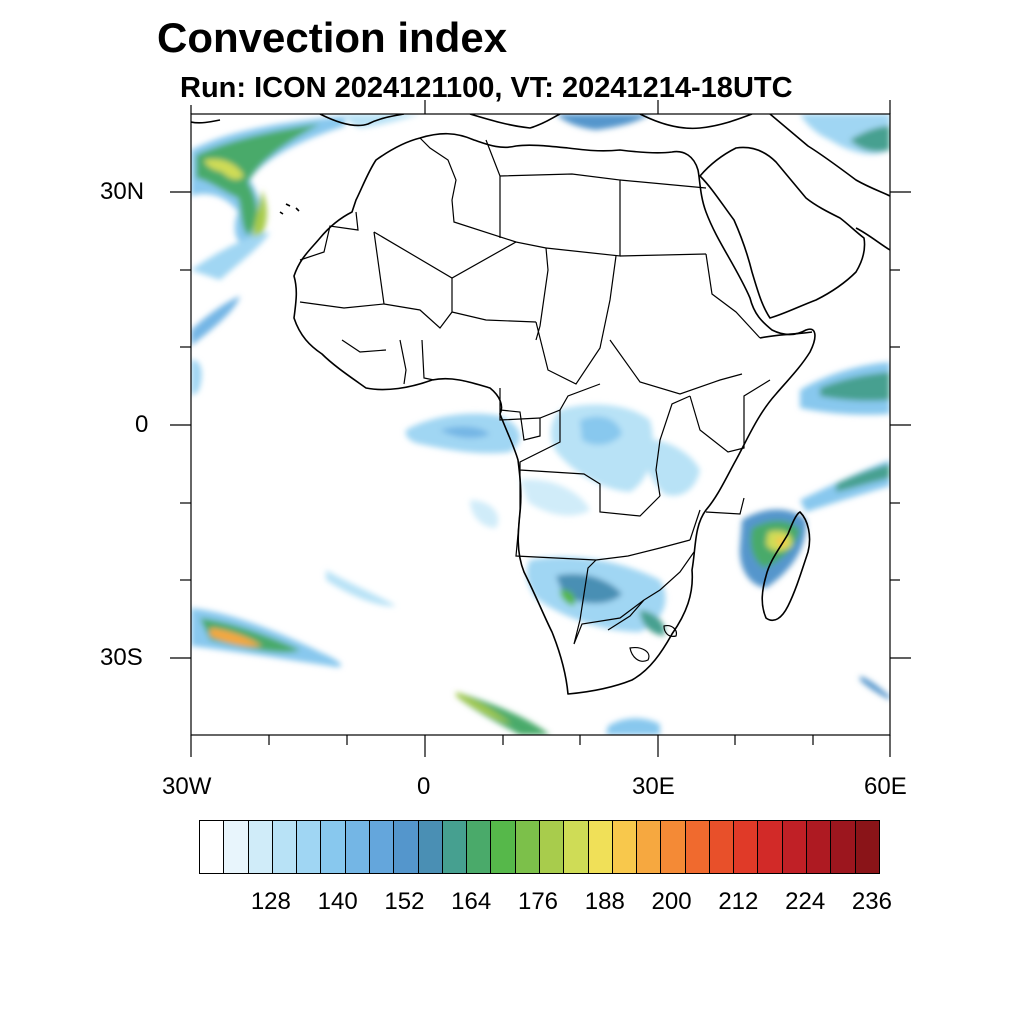 The width and height of the screenshot is (1024, 1024). I want to click on chart-title: Convection index, so click(332, 37).